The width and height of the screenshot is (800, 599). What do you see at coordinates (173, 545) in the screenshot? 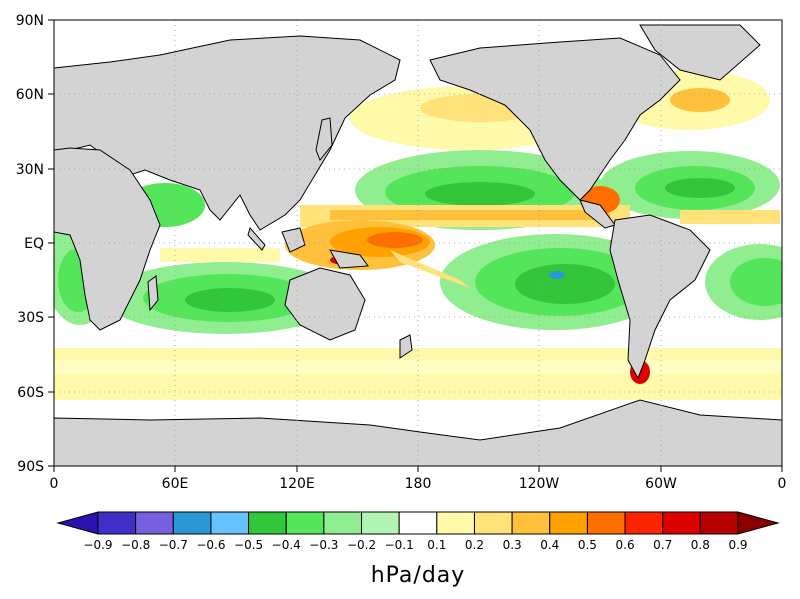
I see `colorbar-level-label: −0.7` at bounding box center [173, 545].